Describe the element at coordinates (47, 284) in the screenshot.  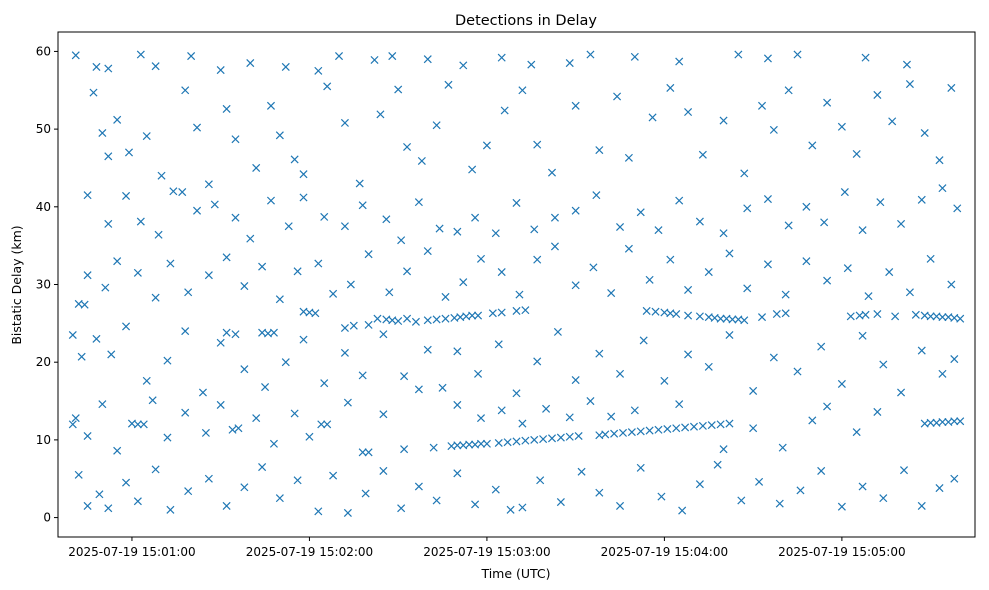
I see `y-axis: 0 10 20 30 40 50 60` at that location.